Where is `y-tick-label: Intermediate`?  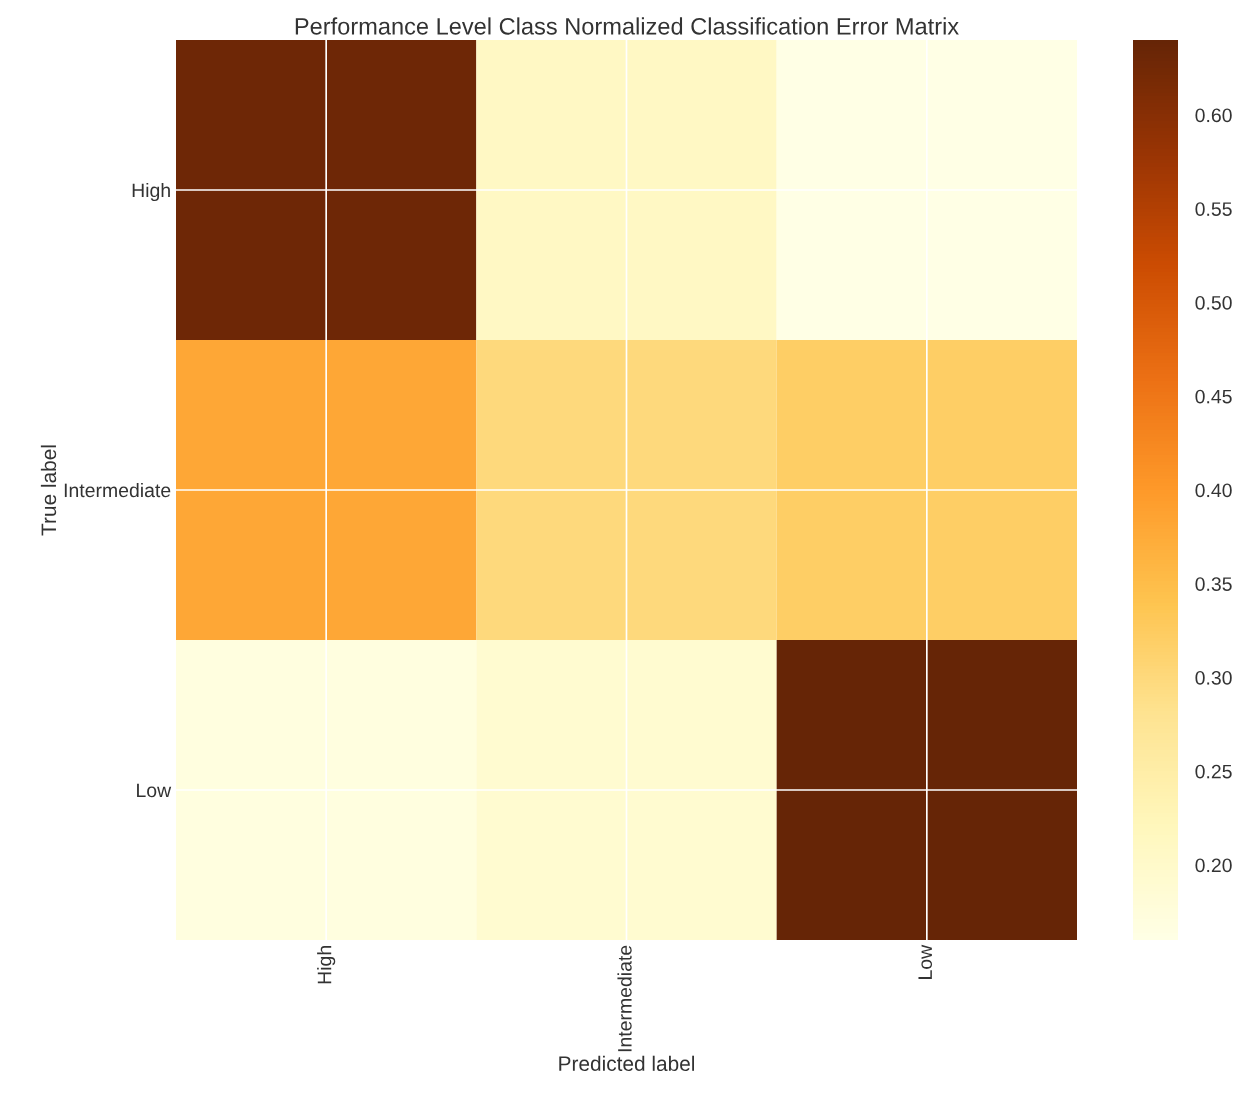
y-tick-label: Intermediate is located at coordinates (117, 490).